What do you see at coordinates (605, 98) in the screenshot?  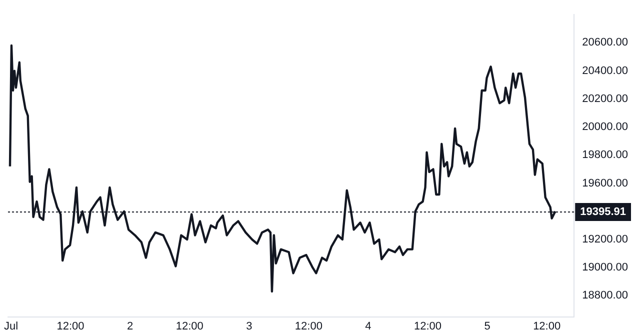 I see `y-tick-label: 20200.00` at bounding box center [605, 98].